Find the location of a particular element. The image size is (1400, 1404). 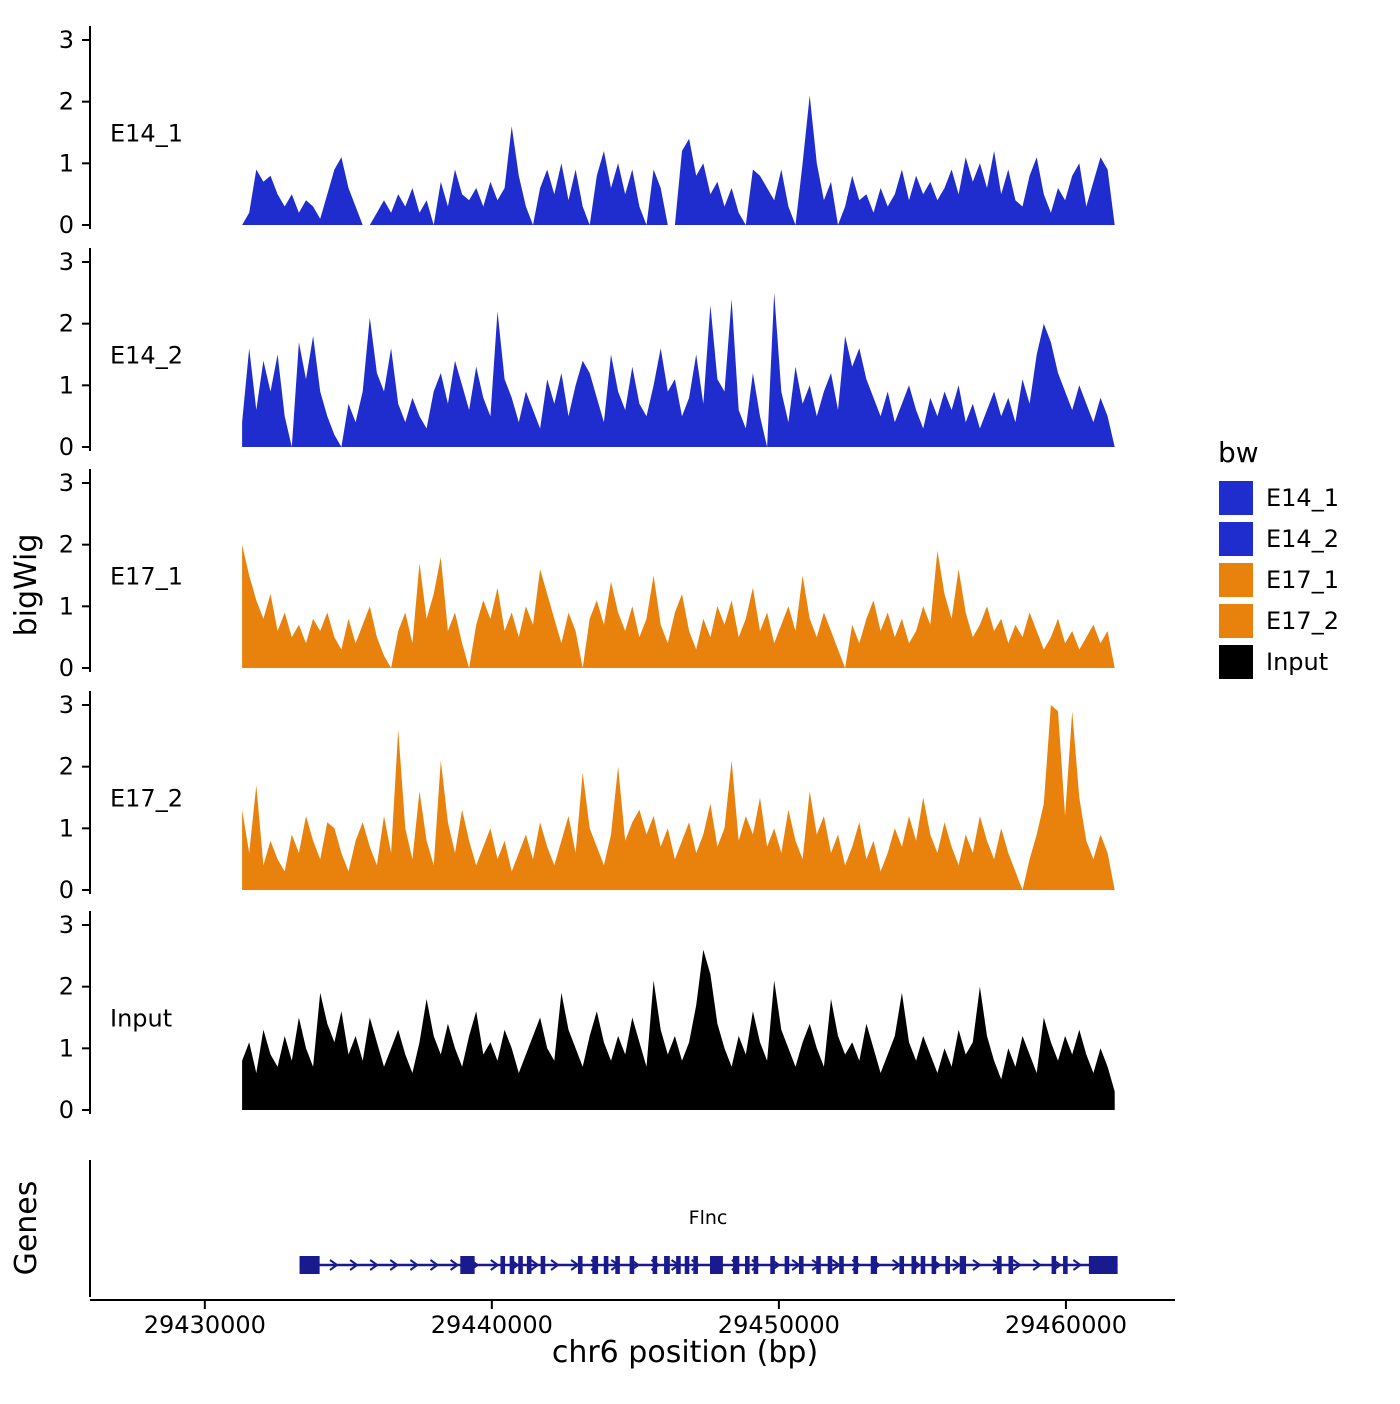

x-axis-title: chr6 position (bp) is located at coordinates (685, 1352).